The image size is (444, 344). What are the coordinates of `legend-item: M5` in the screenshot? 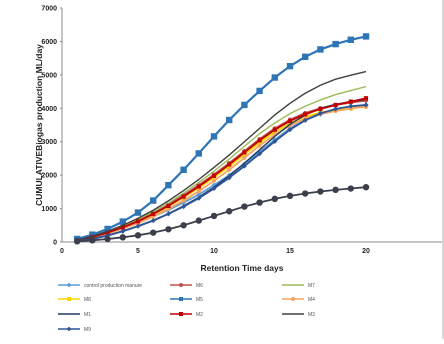 It's located at (186, 300).